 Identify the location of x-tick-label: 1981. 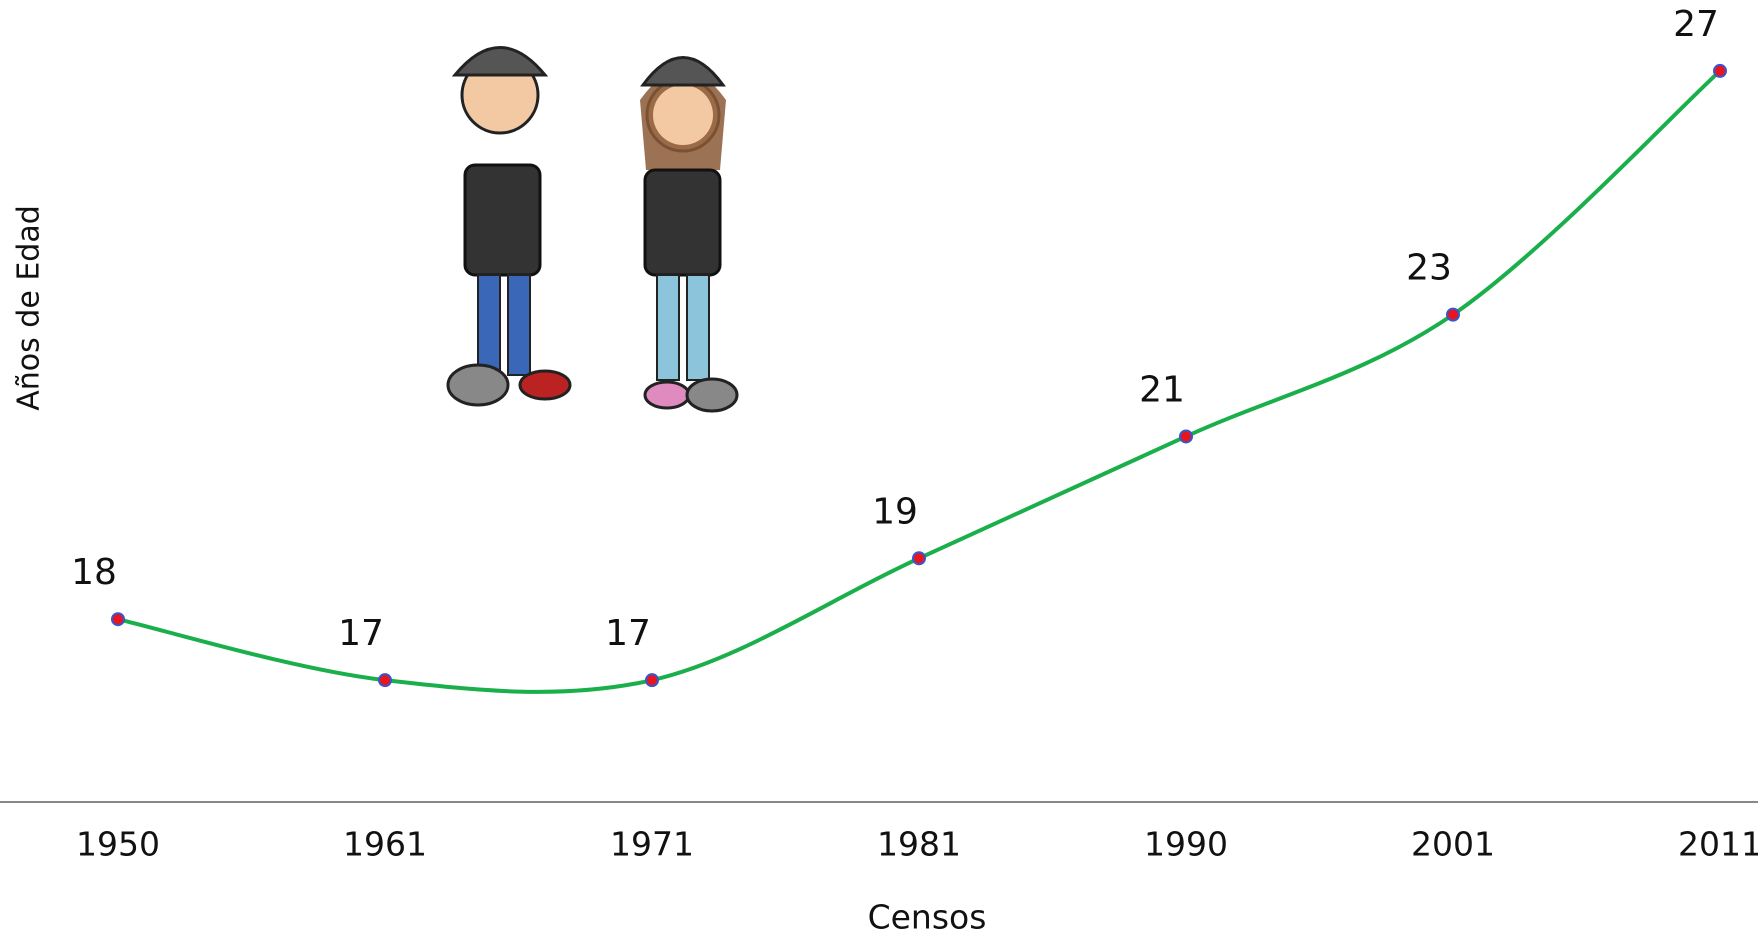
(919, 844).